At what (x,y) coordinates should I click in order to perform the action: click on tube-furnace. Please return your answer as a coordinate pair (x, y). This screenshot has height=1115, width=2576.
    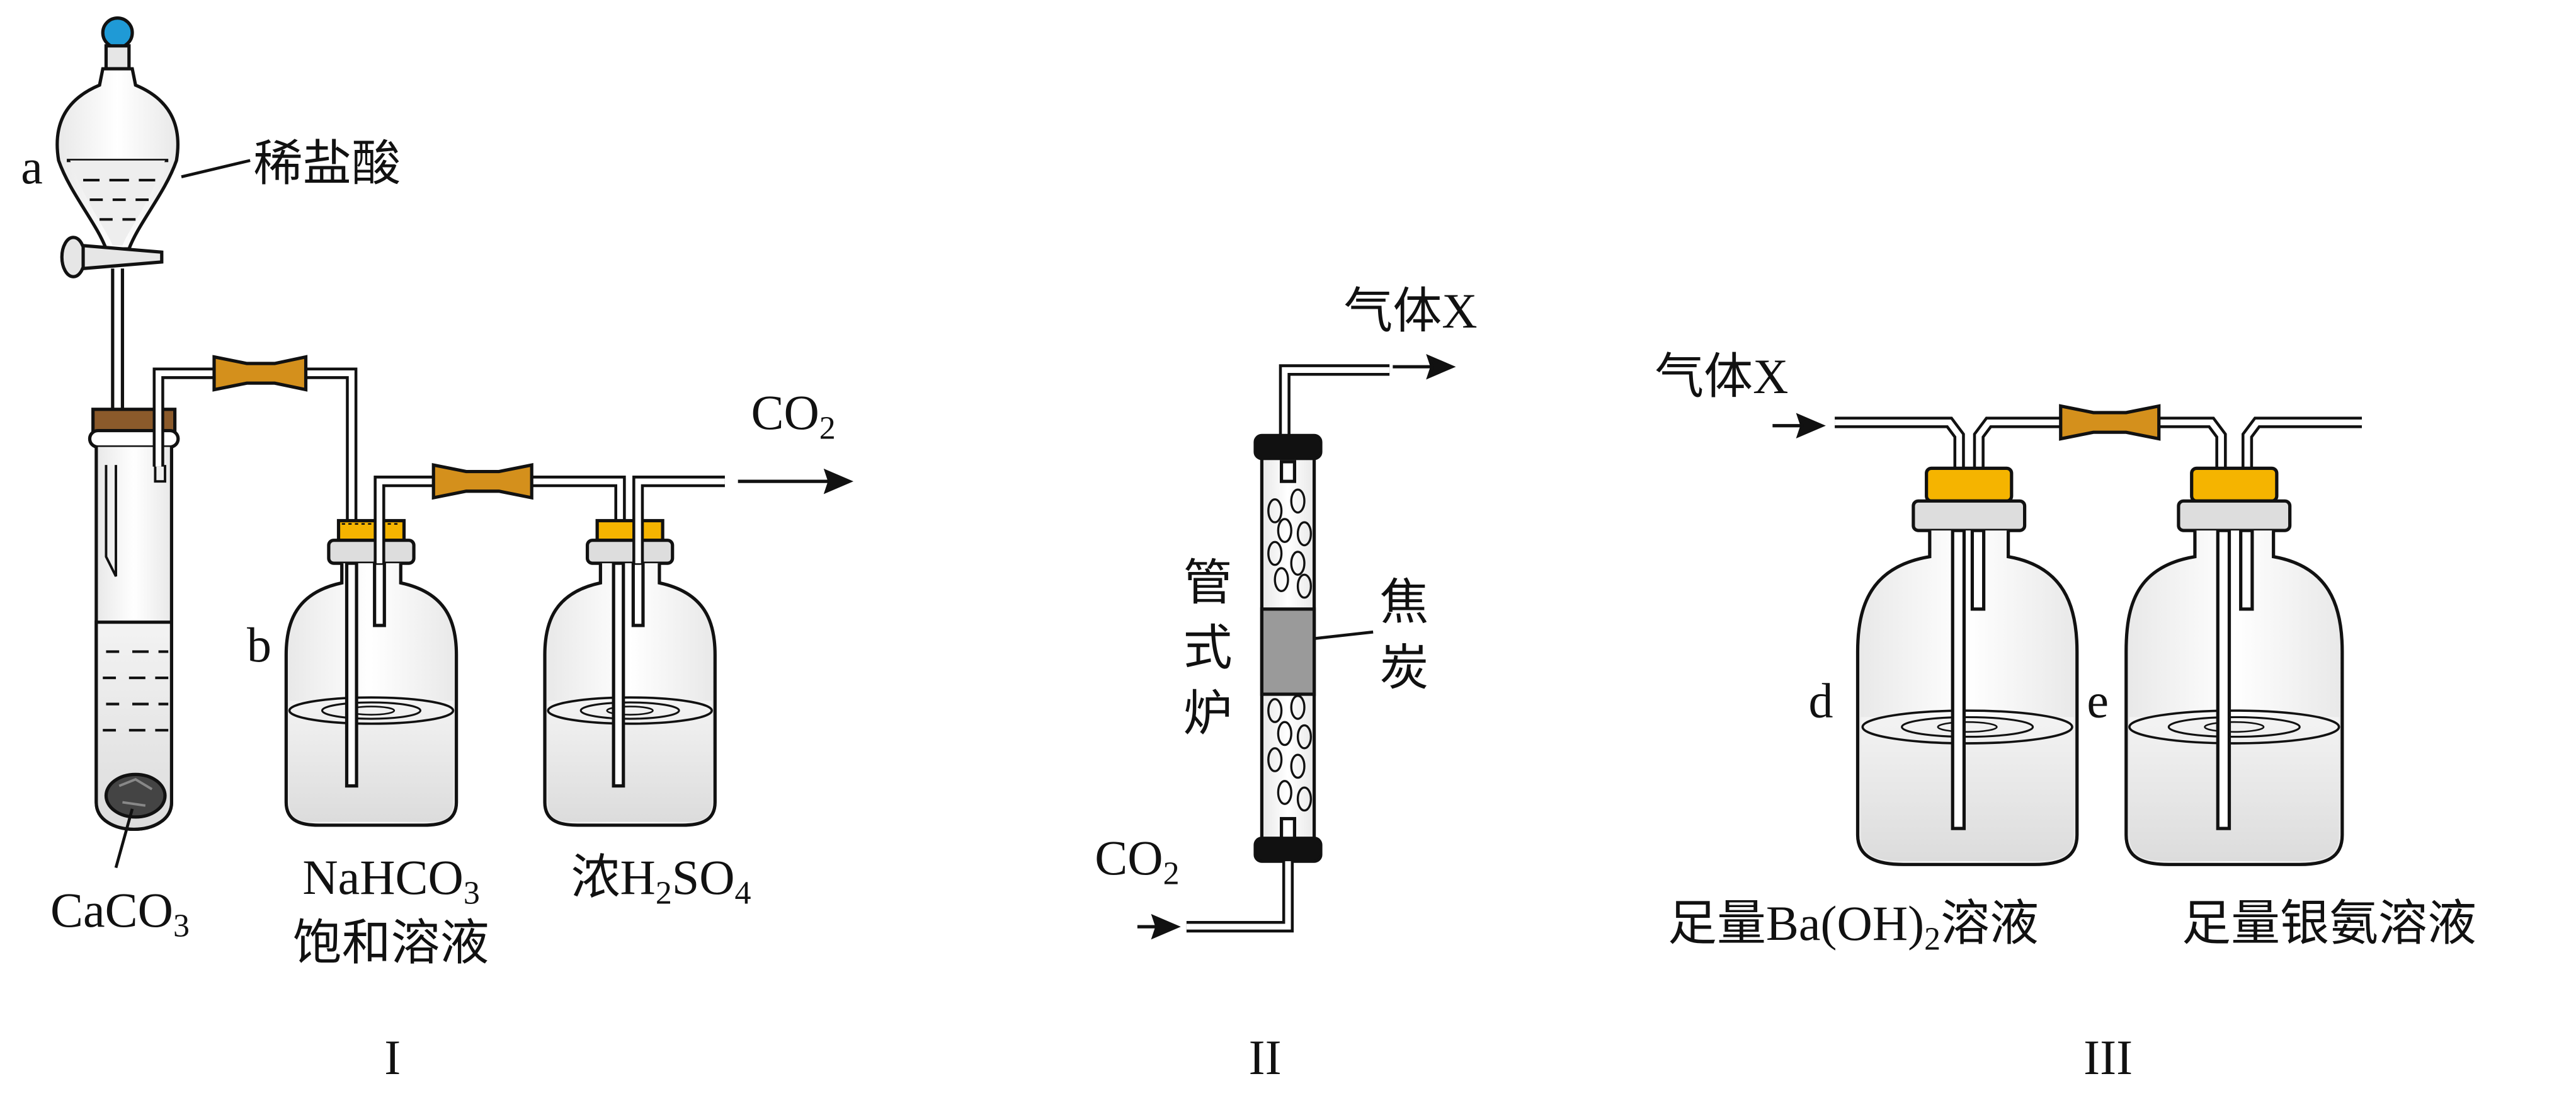
    Looking at the image, I should click on (1288, 648).